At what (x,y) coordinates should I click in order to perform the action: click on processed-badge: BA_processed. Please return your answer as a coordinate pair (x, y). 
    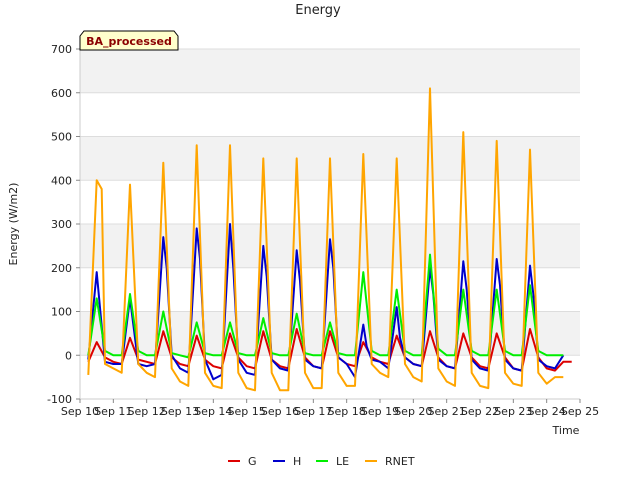
    Looking at the image, I should click on (129, 40).